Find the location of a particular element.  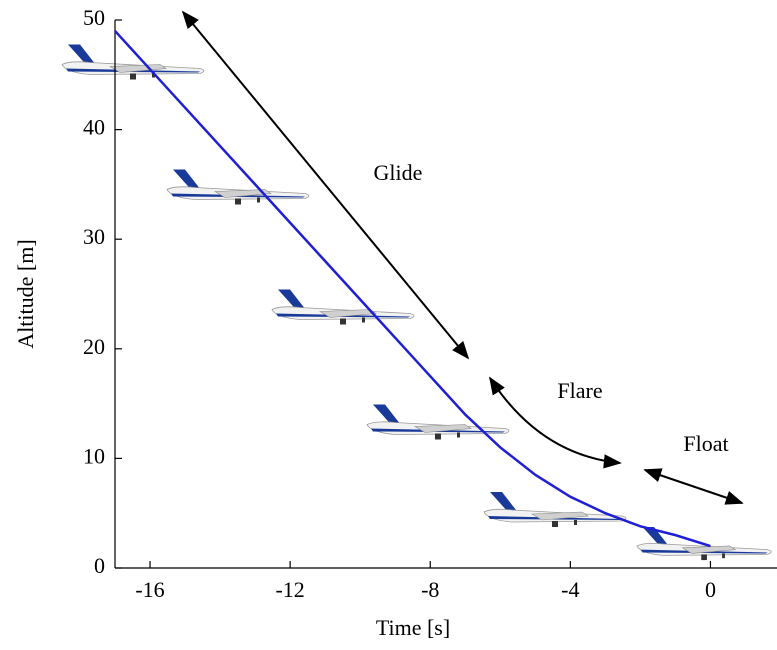

y-tick-label: 30 is located at coordinates (94, 236).